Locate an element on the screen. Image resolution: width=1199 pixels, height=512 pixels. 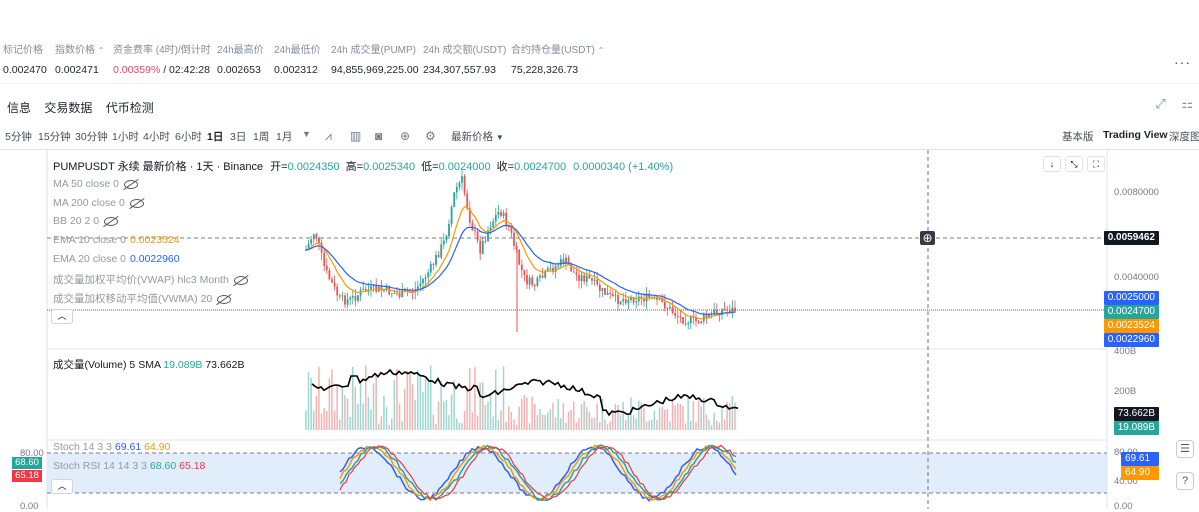
stat-24h-low: 24h最低价 0.002312 is located at coordinates (297, 60).